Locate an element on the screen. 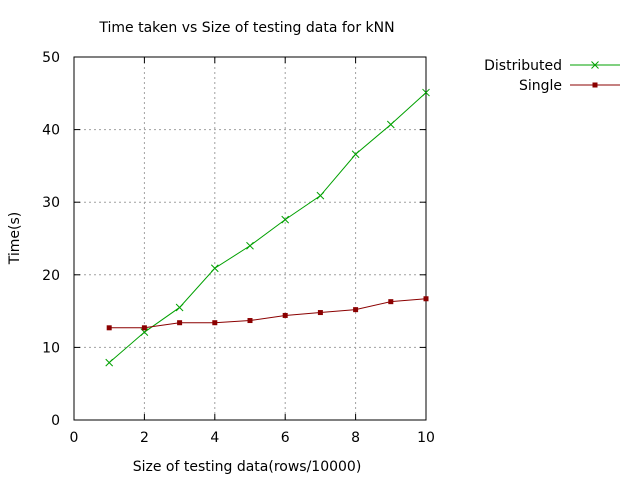 The image size is (640, 480). y-tick-label: 10 is located at coordinates (51, 348).